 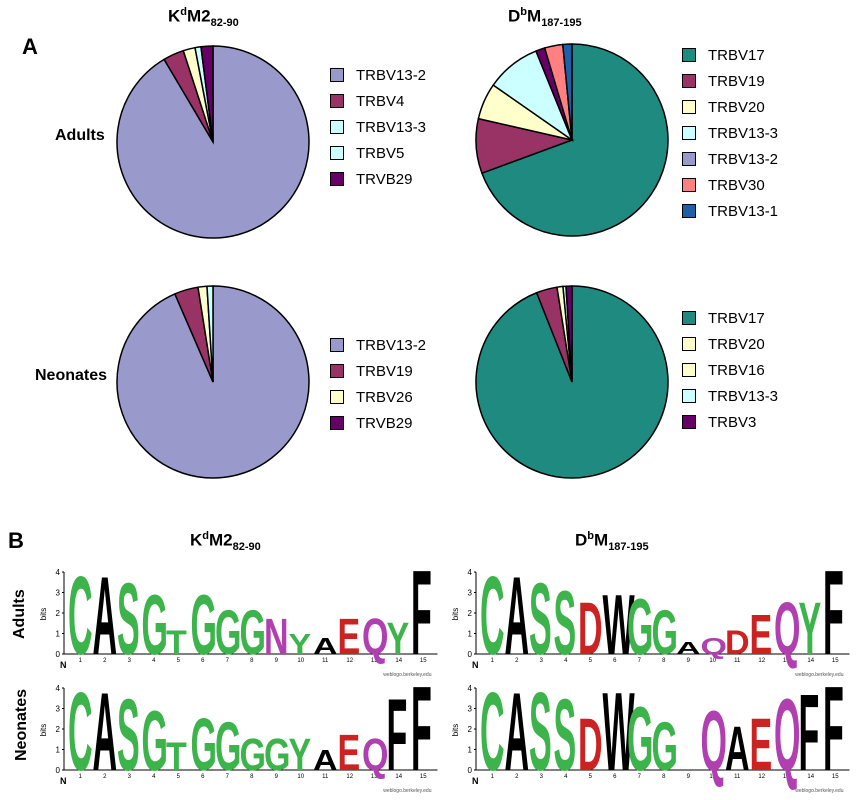 What do you see at coordinates (470, 750) in the screenshot?
I see `logo-y-tick: 1` at bounding box center [470, 750].